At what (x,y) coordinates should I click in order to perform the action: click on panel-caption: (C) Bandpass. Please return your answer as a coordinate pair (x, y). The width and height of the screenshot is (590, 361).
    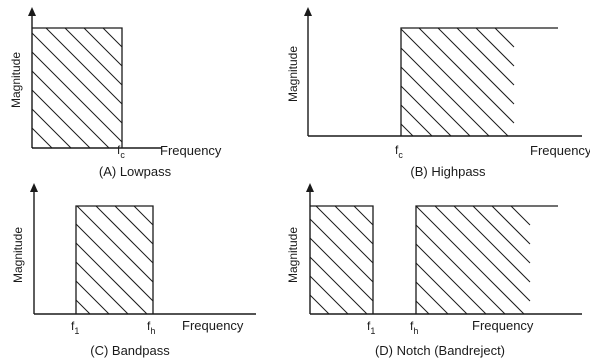
    Looking at the image, I should click on (130, 350).